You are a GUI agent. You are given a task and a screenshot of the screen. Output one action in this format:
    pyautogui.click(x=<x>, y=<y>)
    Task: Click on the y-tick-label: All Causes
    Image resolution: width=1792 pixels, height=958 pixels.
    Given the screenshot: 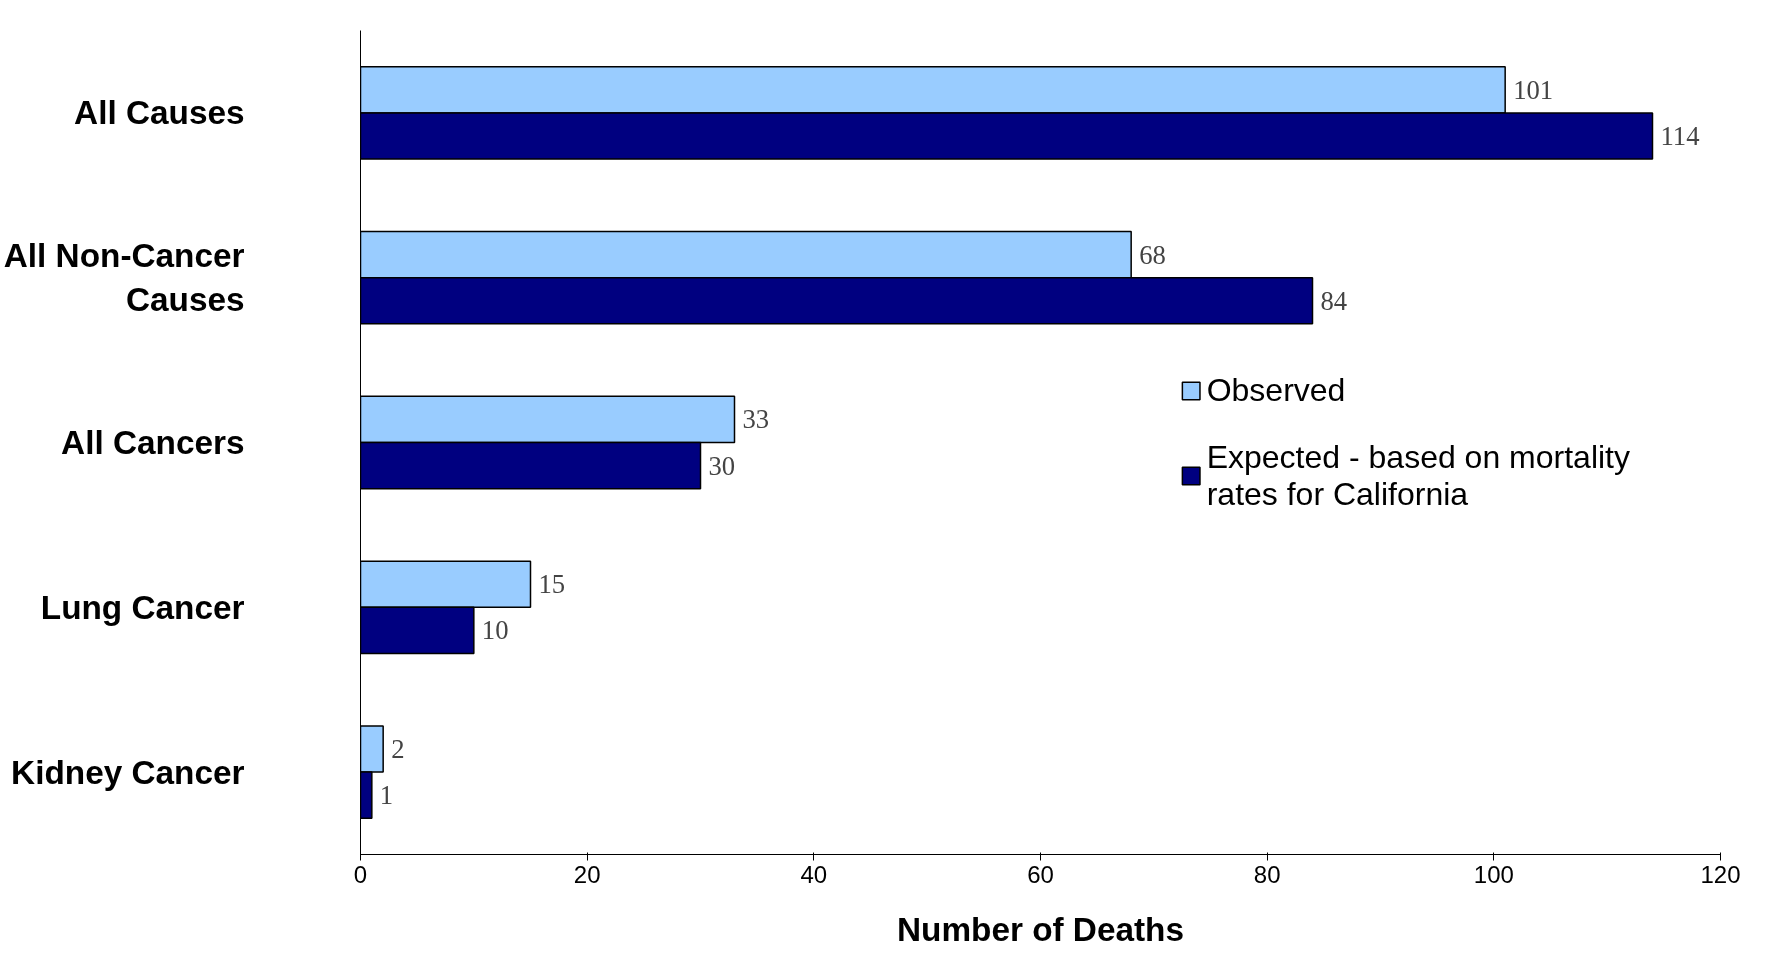 What is the action you would take?
    pyautogui.click(x=159, y=113)
    